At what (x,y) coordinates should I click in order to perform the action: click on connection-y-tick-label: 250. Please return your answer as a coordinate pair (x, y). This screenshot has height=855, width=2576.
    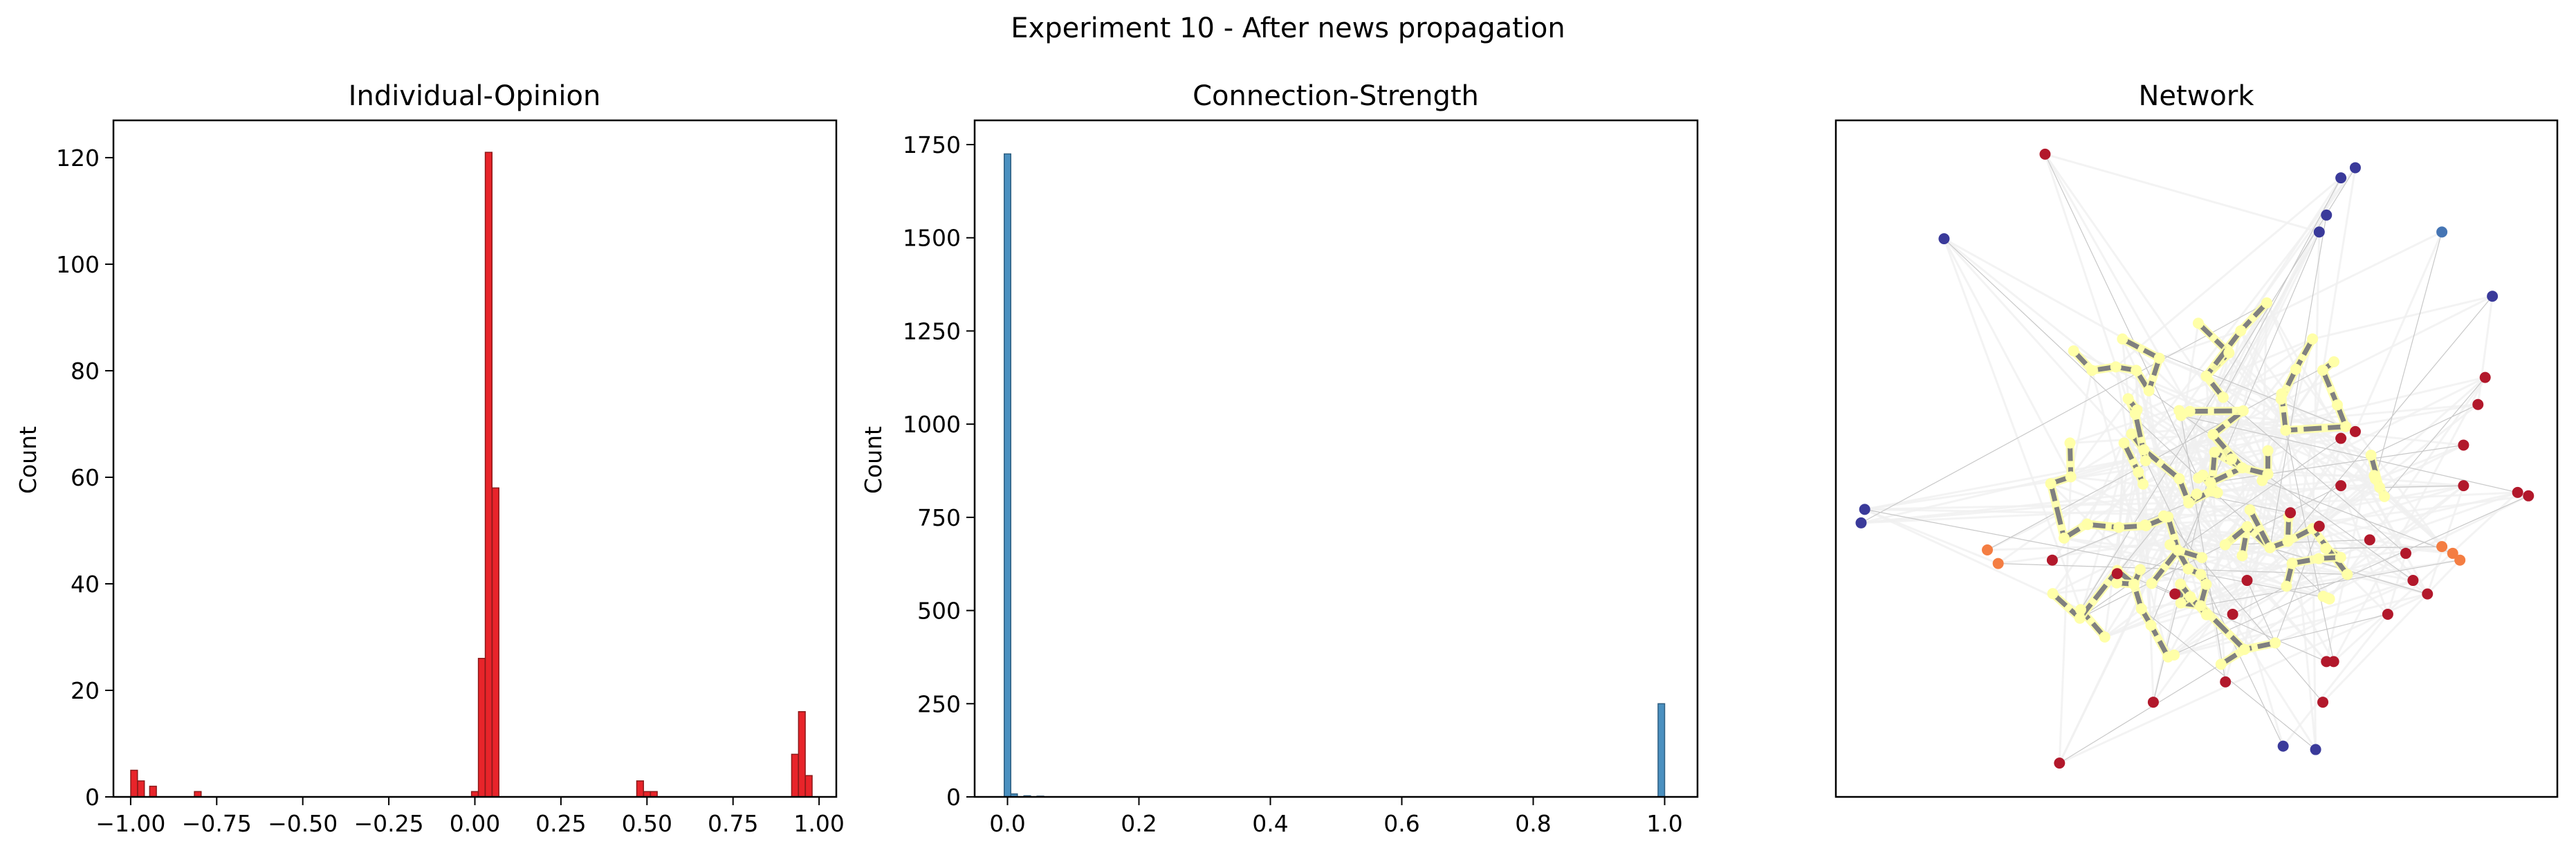
    Looking at the image, I should click on (939, 703).